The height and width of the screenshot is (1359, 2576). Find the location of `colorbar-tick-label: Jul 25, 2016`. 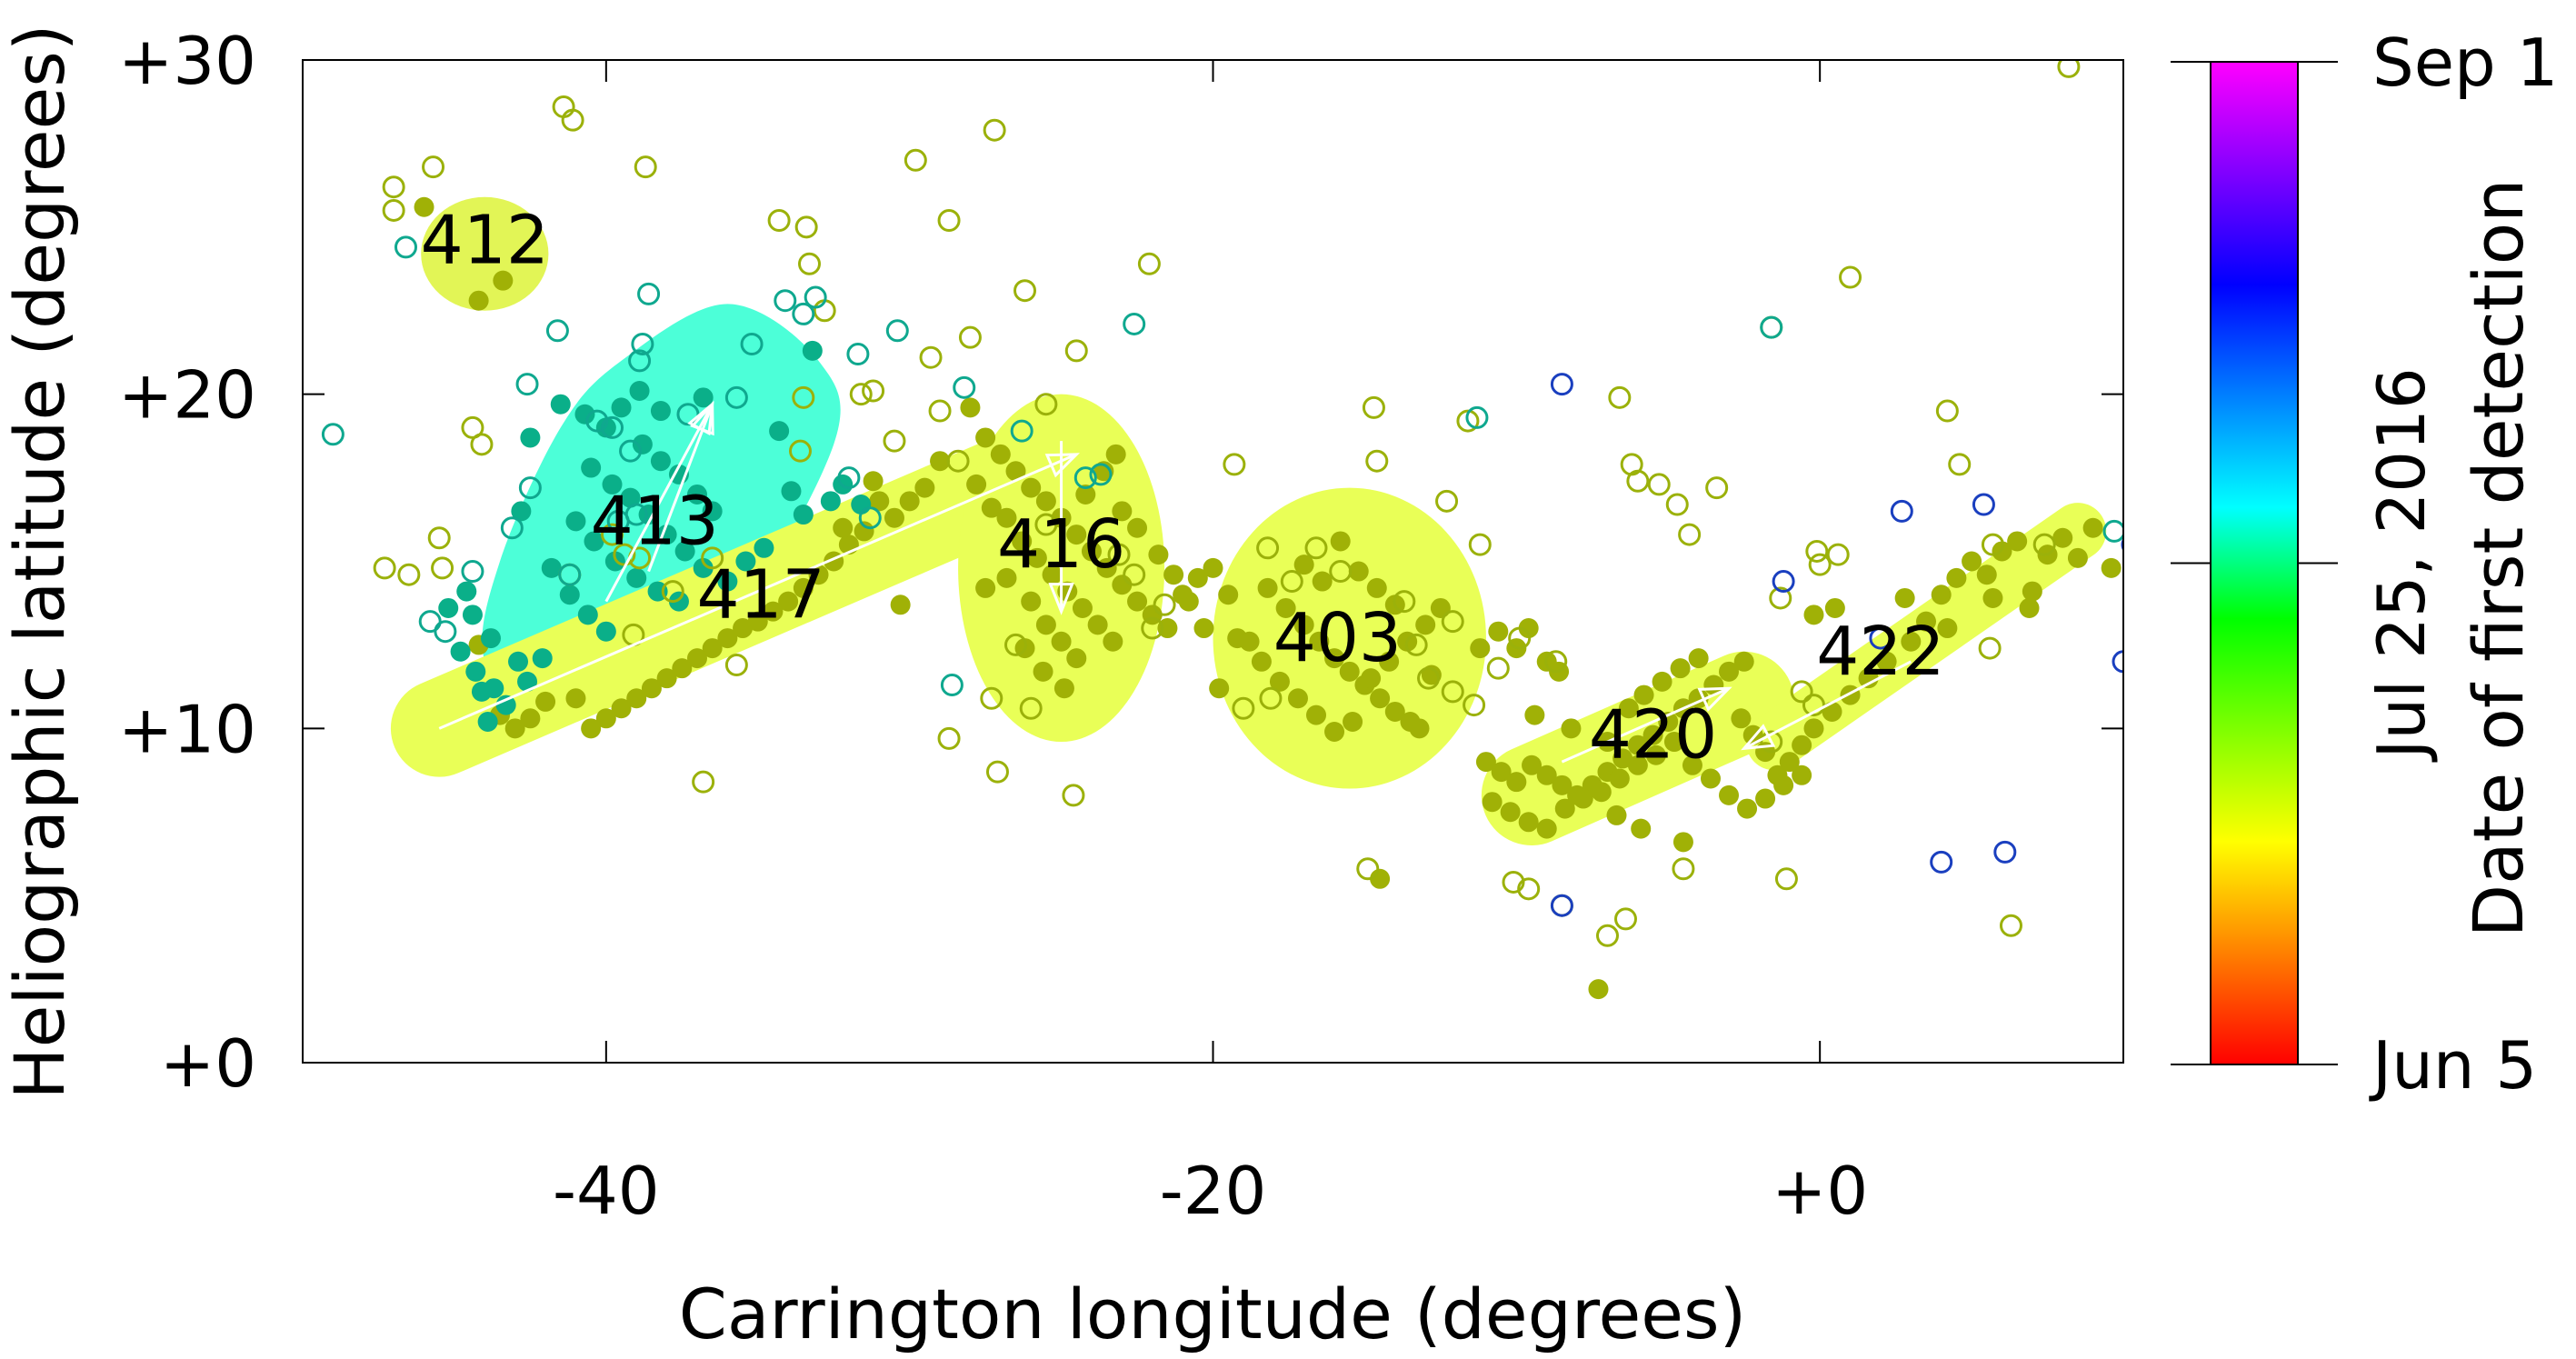

colorbar-tick-label: Jul 25, 2016 is located at coordinates (2401, 565).